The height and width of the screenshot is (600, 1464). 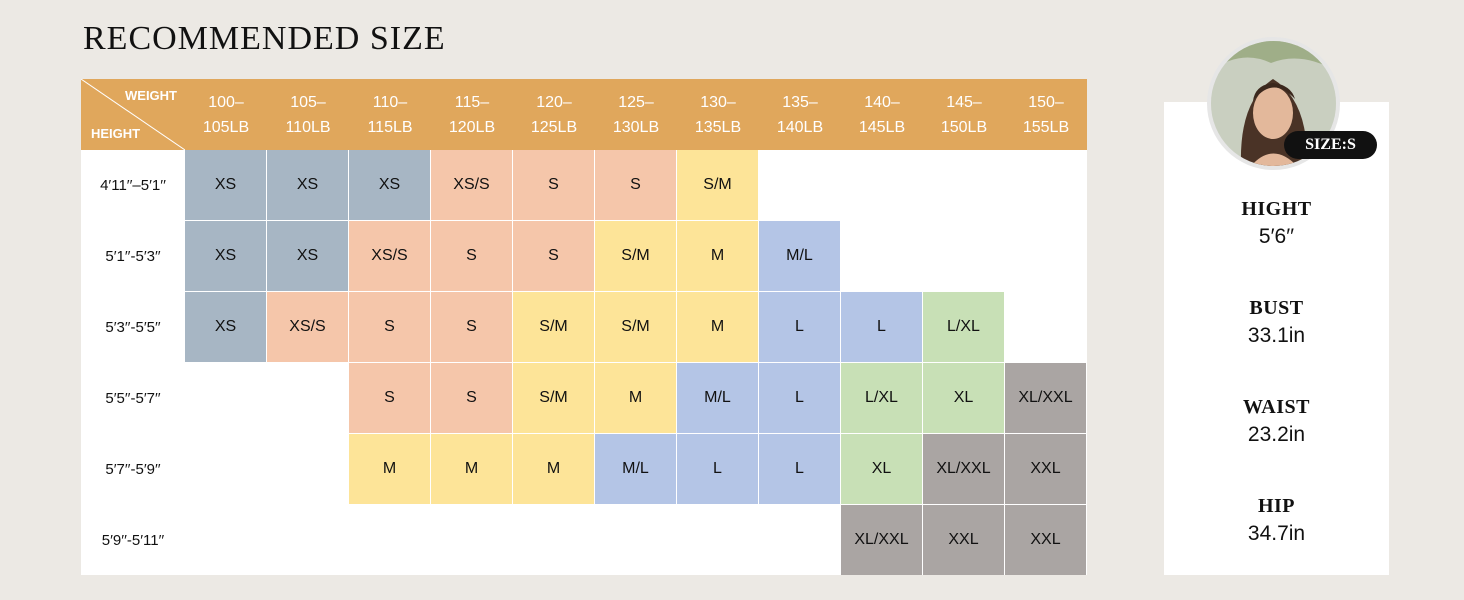 What do you see at coordinates (1276, 308) in the screenshot?
I see `measurement-label: BUST` at bounding box center [1276, 308].